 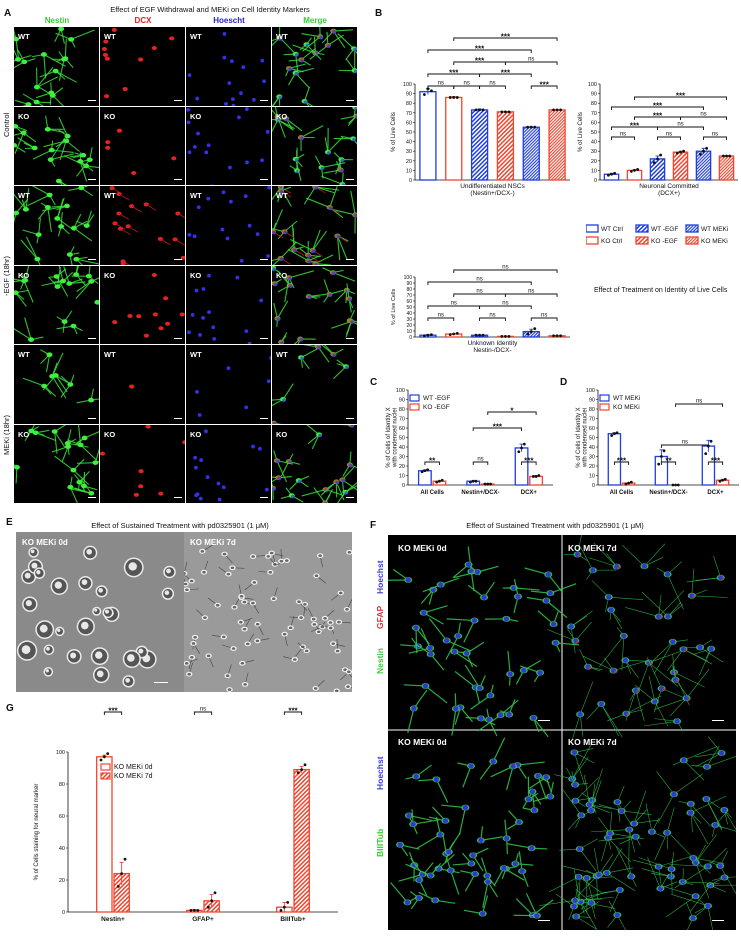 What do you see at coordinates (432, 463) in the screenshot?
I see `chartC-bracket` at bounding box center [432, 463].